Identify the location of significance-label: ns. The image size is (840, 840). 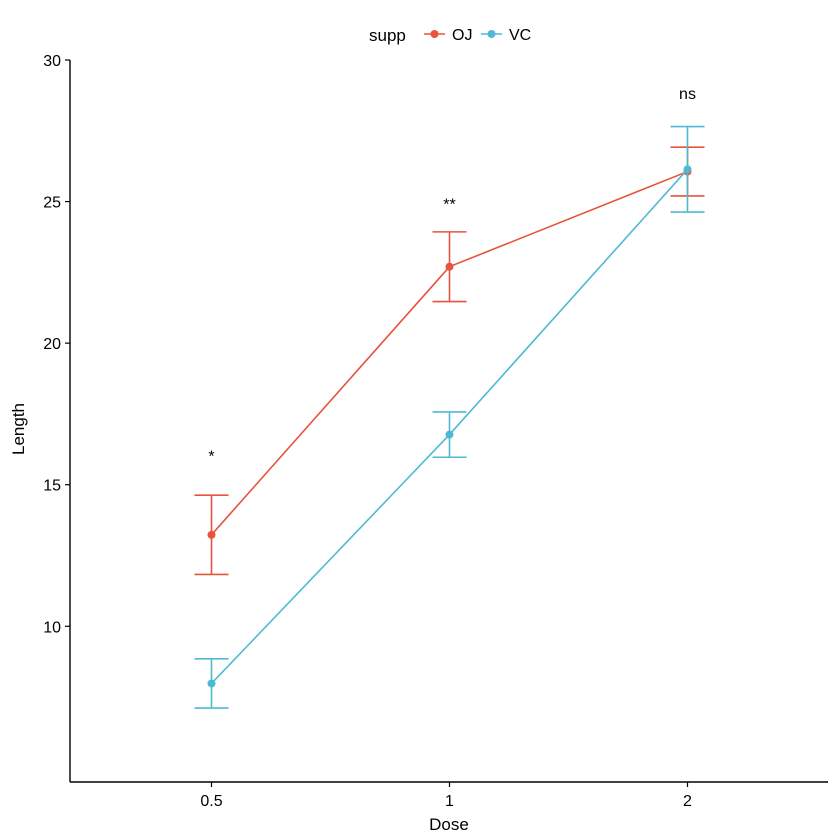
(687, 94).